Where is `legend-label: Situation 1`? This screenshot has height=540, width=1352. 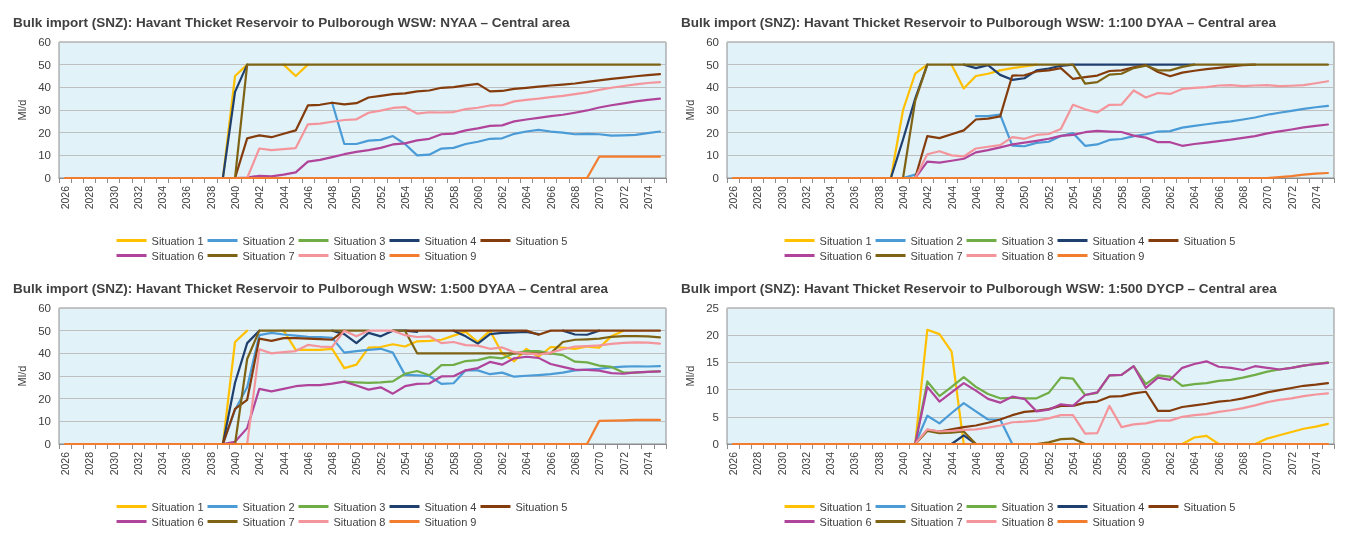
legend-label: Situation 1 is located at coordinates (177, 240).